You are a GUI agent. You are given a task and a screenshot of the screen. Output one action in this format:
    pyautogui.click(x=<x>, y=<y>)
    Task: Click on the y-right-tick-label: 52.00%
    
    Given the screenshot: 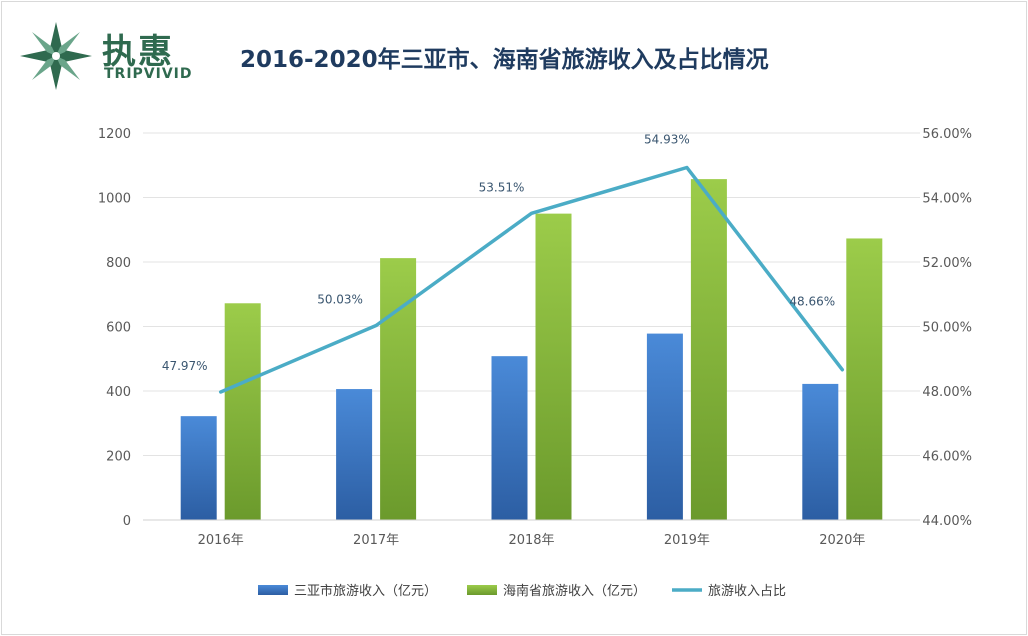 What is the action you would take?
    pyautogui.click(x=947, y=263)
    